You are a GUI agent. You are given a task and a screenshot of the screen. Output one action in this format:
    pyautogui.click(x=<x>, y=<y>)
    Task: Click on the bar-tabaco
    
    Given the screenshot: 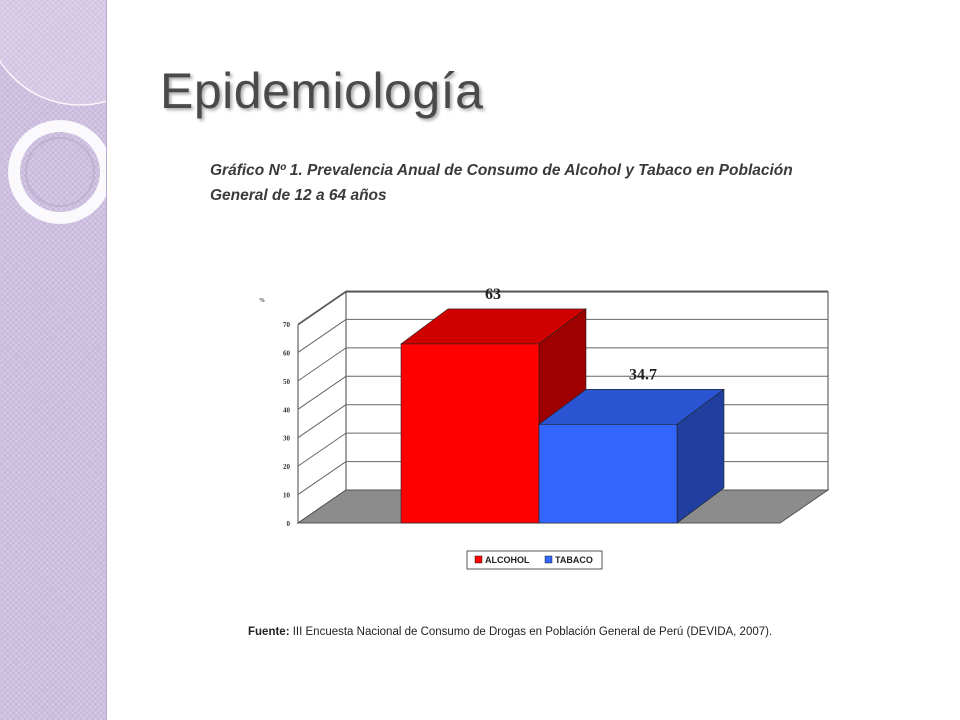 What is the action you would take?
    pyautogui.click(x=608, y=474)
    